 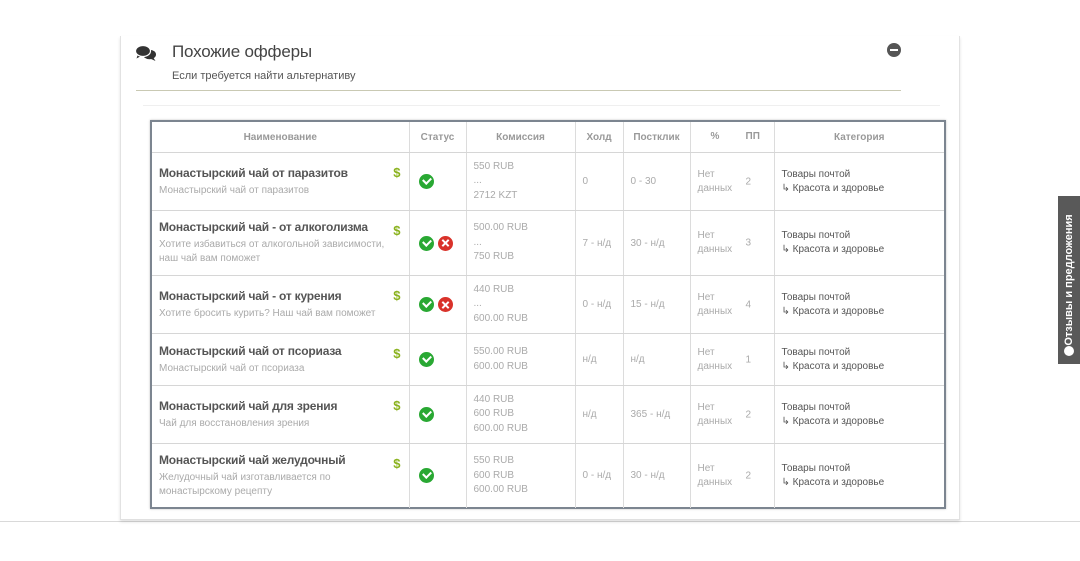 I want to click on offer-title-link: Монастырский чай от паразитов, so click(x=253, y=172).